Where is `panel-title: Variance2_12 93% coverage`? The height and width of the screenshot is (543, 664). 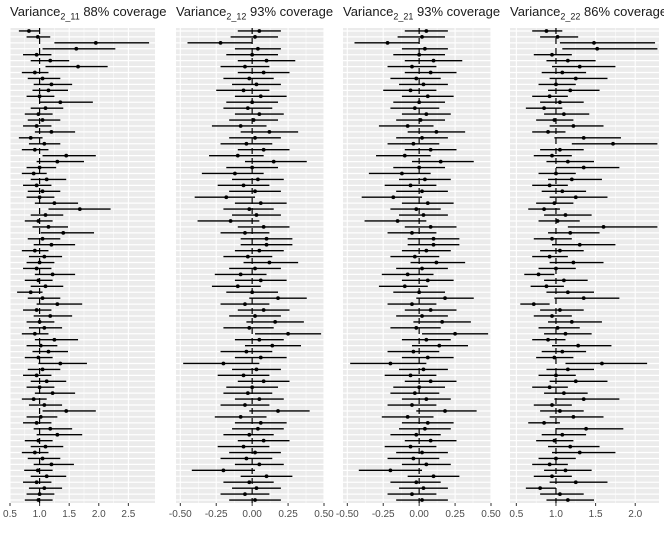 panel-title: Variance2_12 93% coverage is located at coordinates (254, 13).